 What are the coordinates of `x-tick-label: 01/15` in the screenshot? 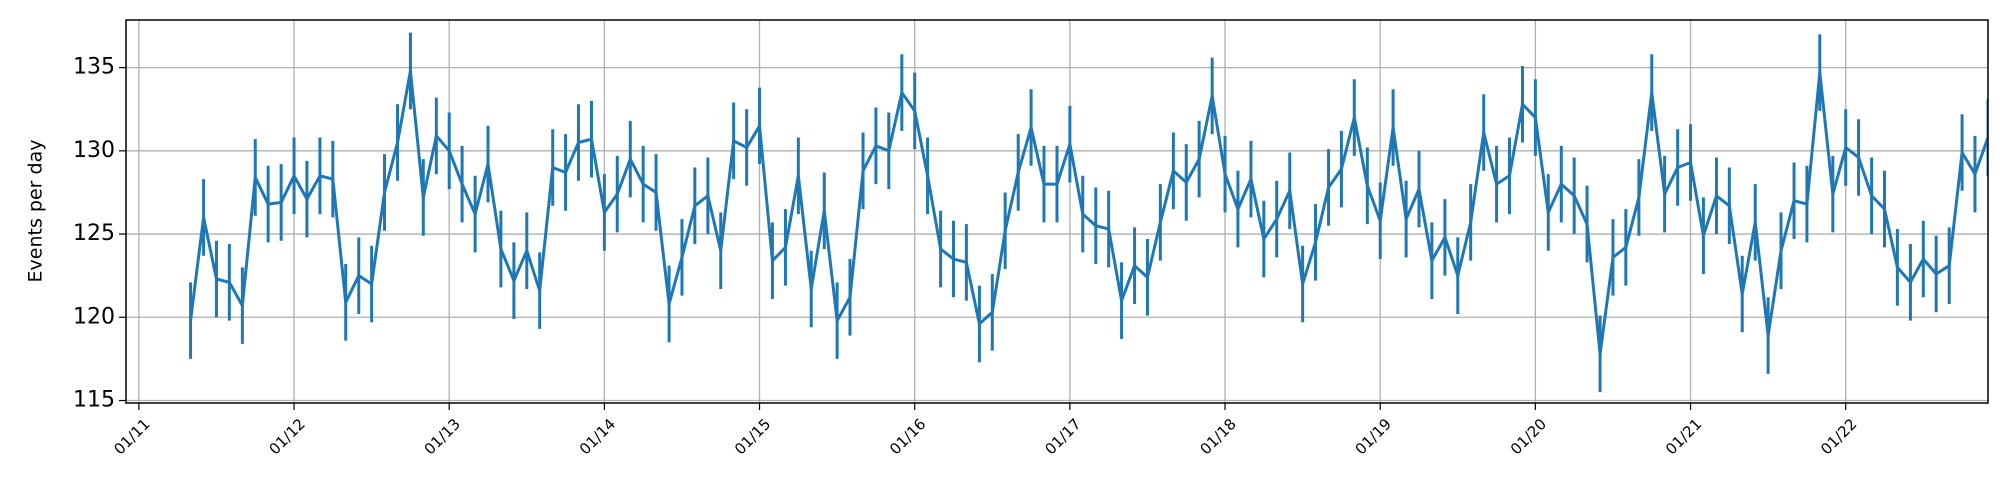 It's located at (752, 436).